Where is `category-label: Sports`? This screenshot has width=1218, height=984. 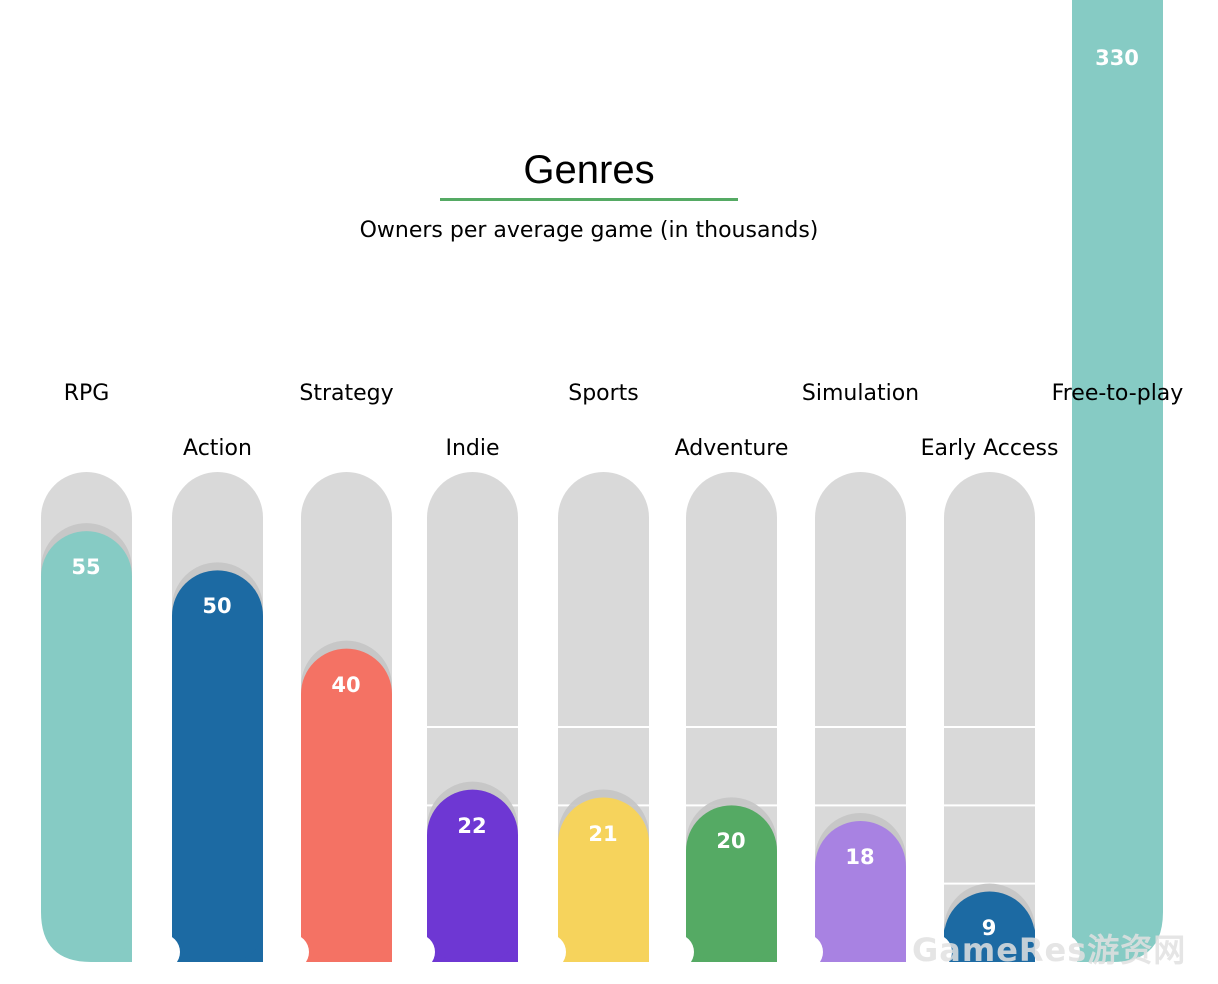 category-label: Sports is located at coordinates (603, 393).